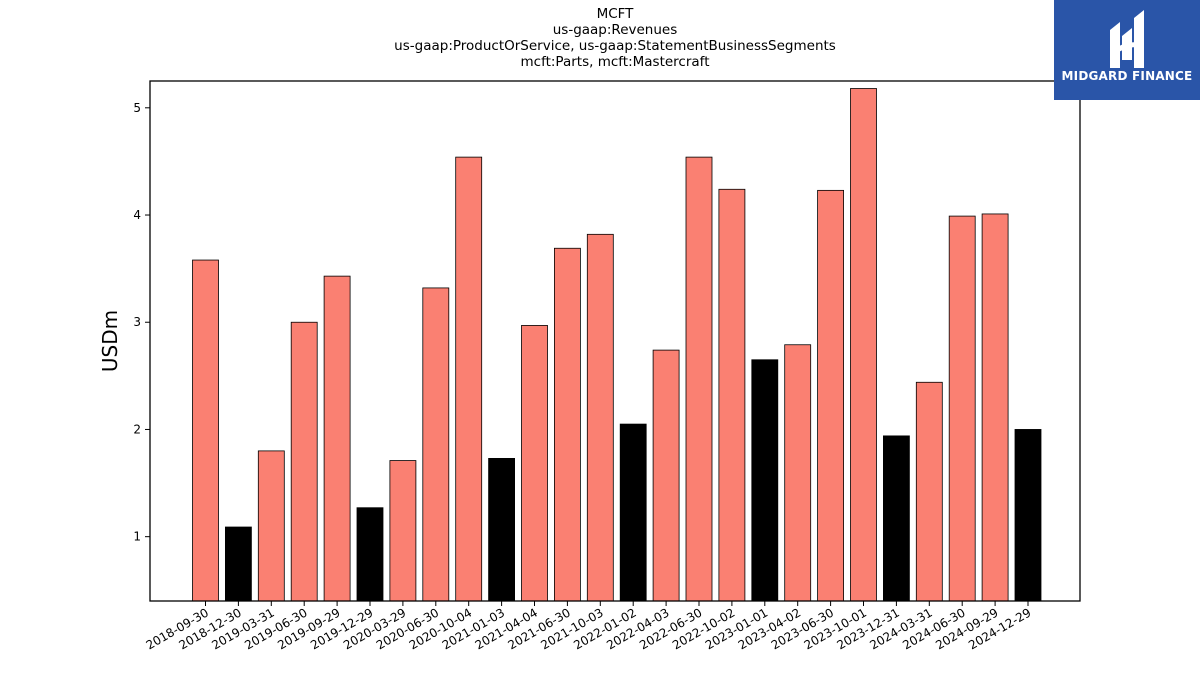 This screenshot has width=1200, height=675. What do you see at coordinates (1127, 76) in the screenshot?
I see `logo-text: MIDGARD FINANCE` at bounding box center [1127, 76].